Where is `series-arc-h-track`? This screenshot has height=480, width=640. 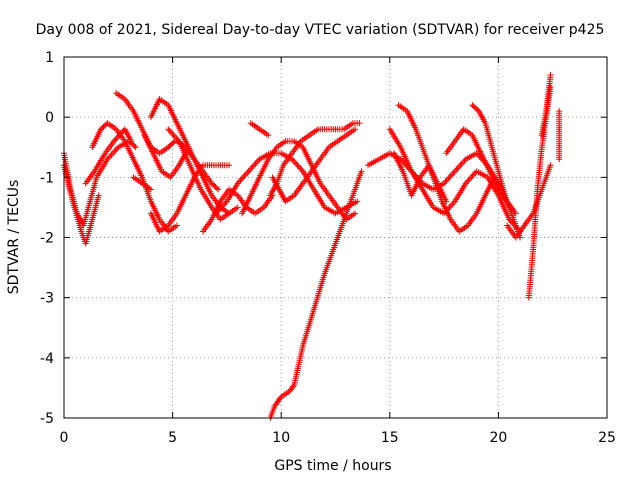 series-arc-h-track is located at coordinates (165, 157).